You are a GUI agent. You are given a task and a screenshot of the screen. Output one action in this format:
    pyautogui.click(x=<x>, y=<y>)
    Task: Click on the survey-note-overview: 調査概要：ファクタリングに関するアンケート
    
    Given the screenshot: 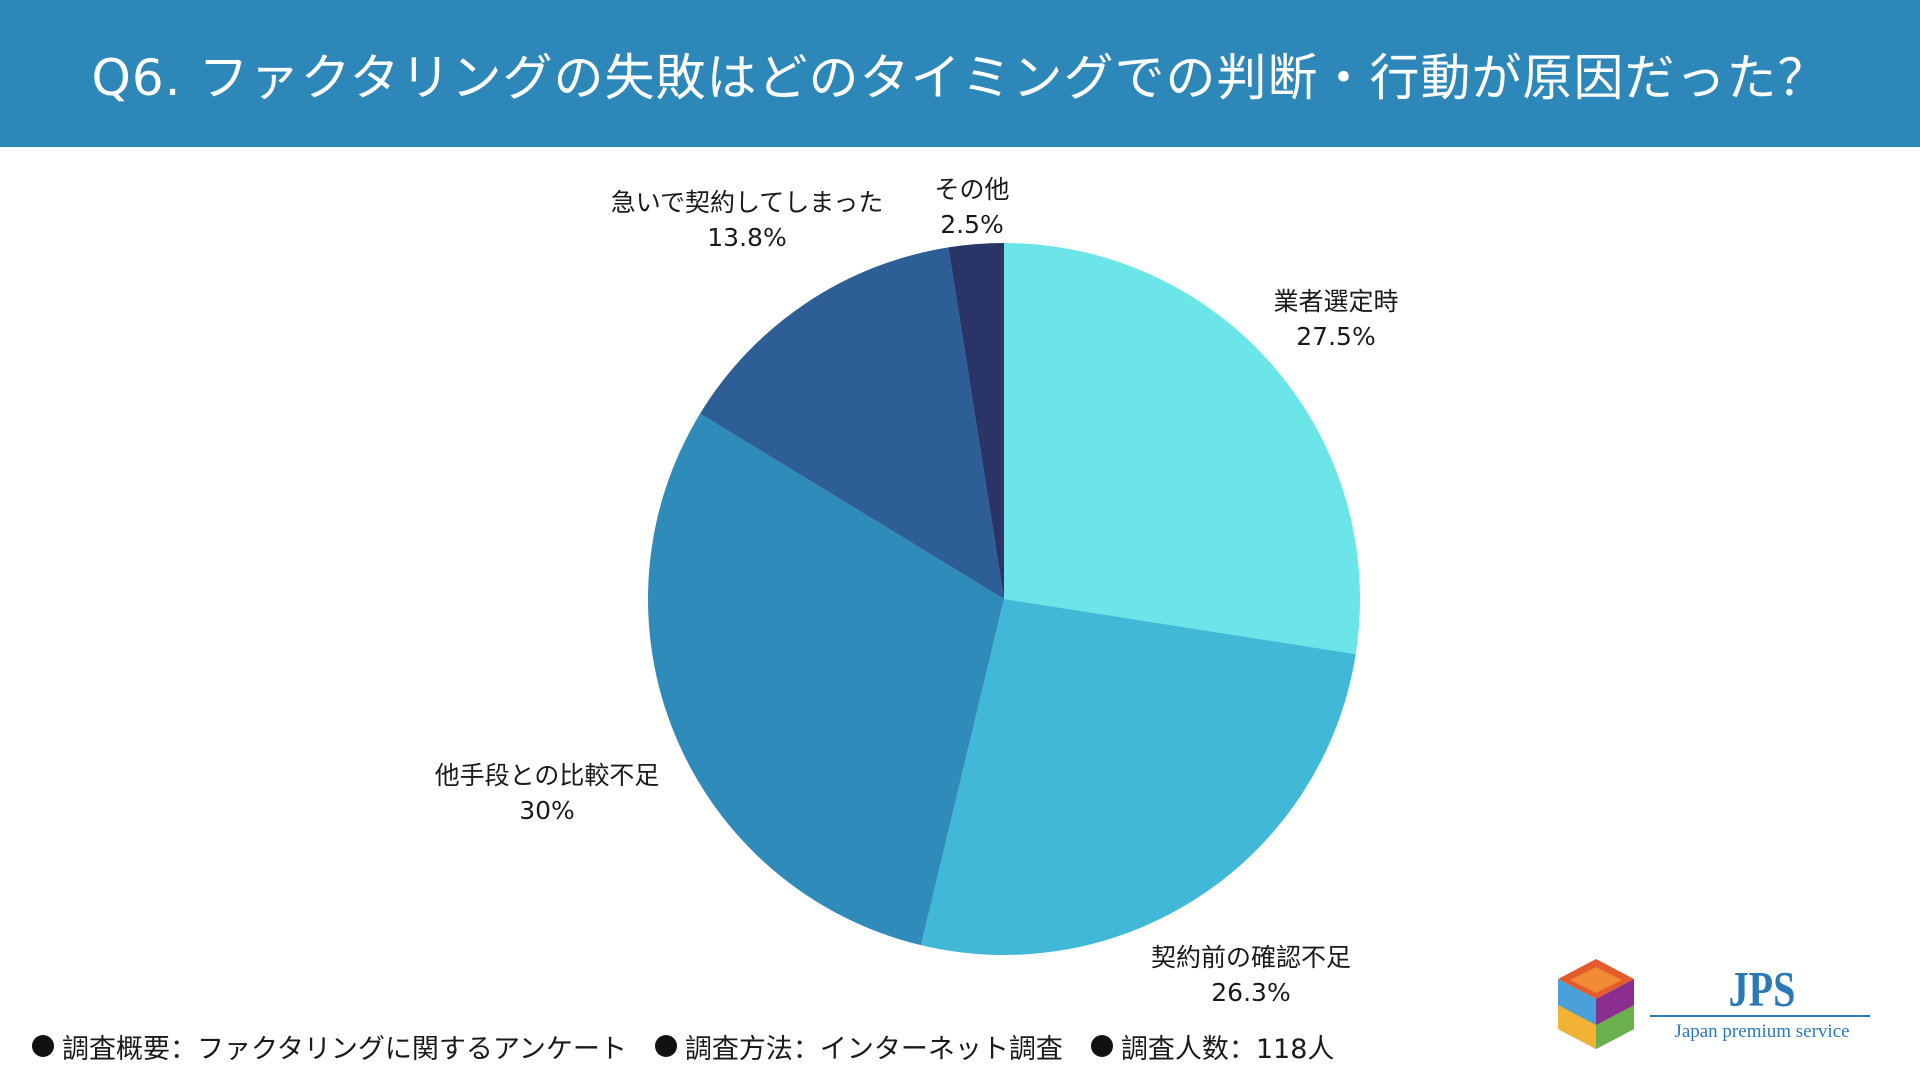 What is the action you would take?
    pyautogui.click(x=329, y=1046)
    